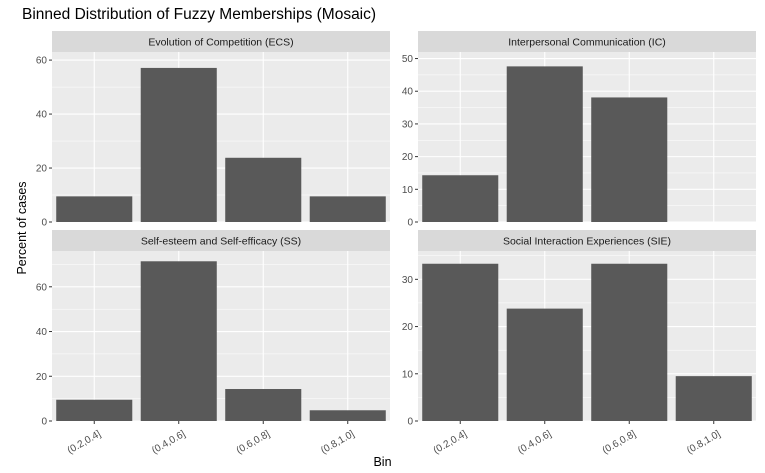 The image size is (765, 473). I want to click on facet-strip-label: Evolution of Competition (ECS), so click(220, 43).